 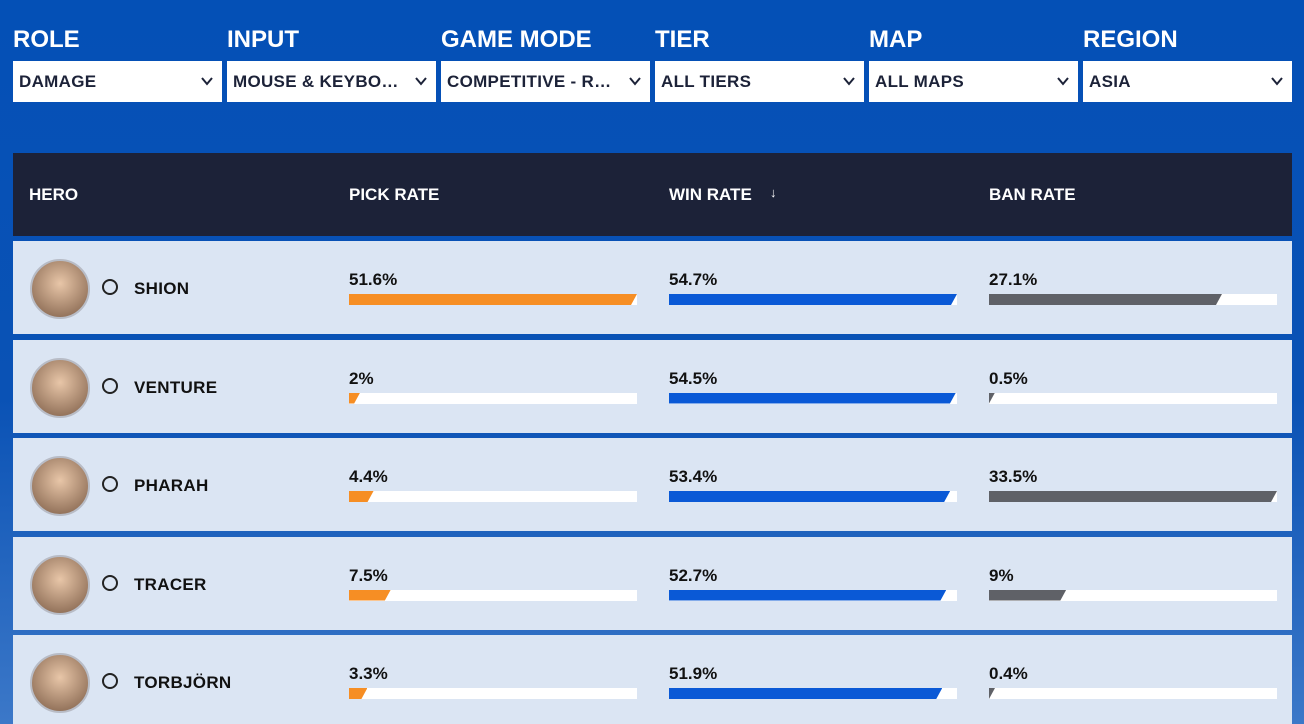 I want to click on column-header: PICK RATE, so click(x=394, y=194).